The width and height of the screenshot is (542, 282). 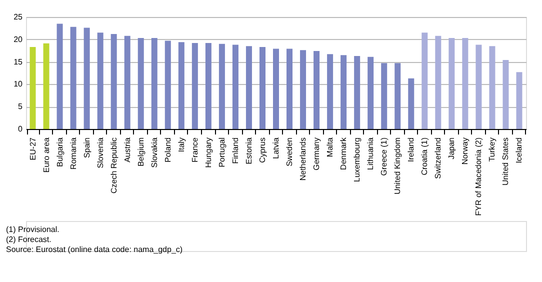 What do you see at coordinates (357, 160) in the screenshot?
I see `x-tick-label: Luxembourg` at bounding box center [357, 160].